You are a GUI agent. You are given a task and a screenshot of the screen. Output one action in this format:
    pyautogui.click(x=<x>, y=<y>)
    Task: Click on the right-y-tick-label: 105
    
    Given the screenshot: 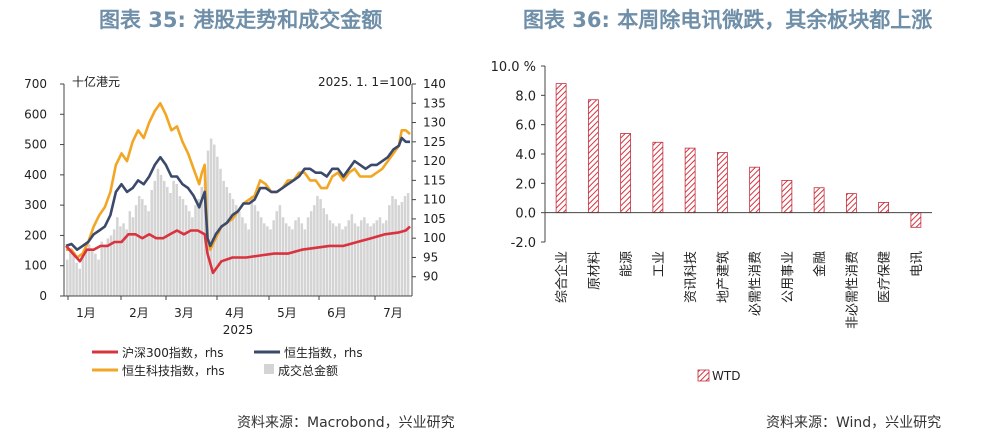 What is the action you would take?
    pyautogui.click(x=434, y=219)
    